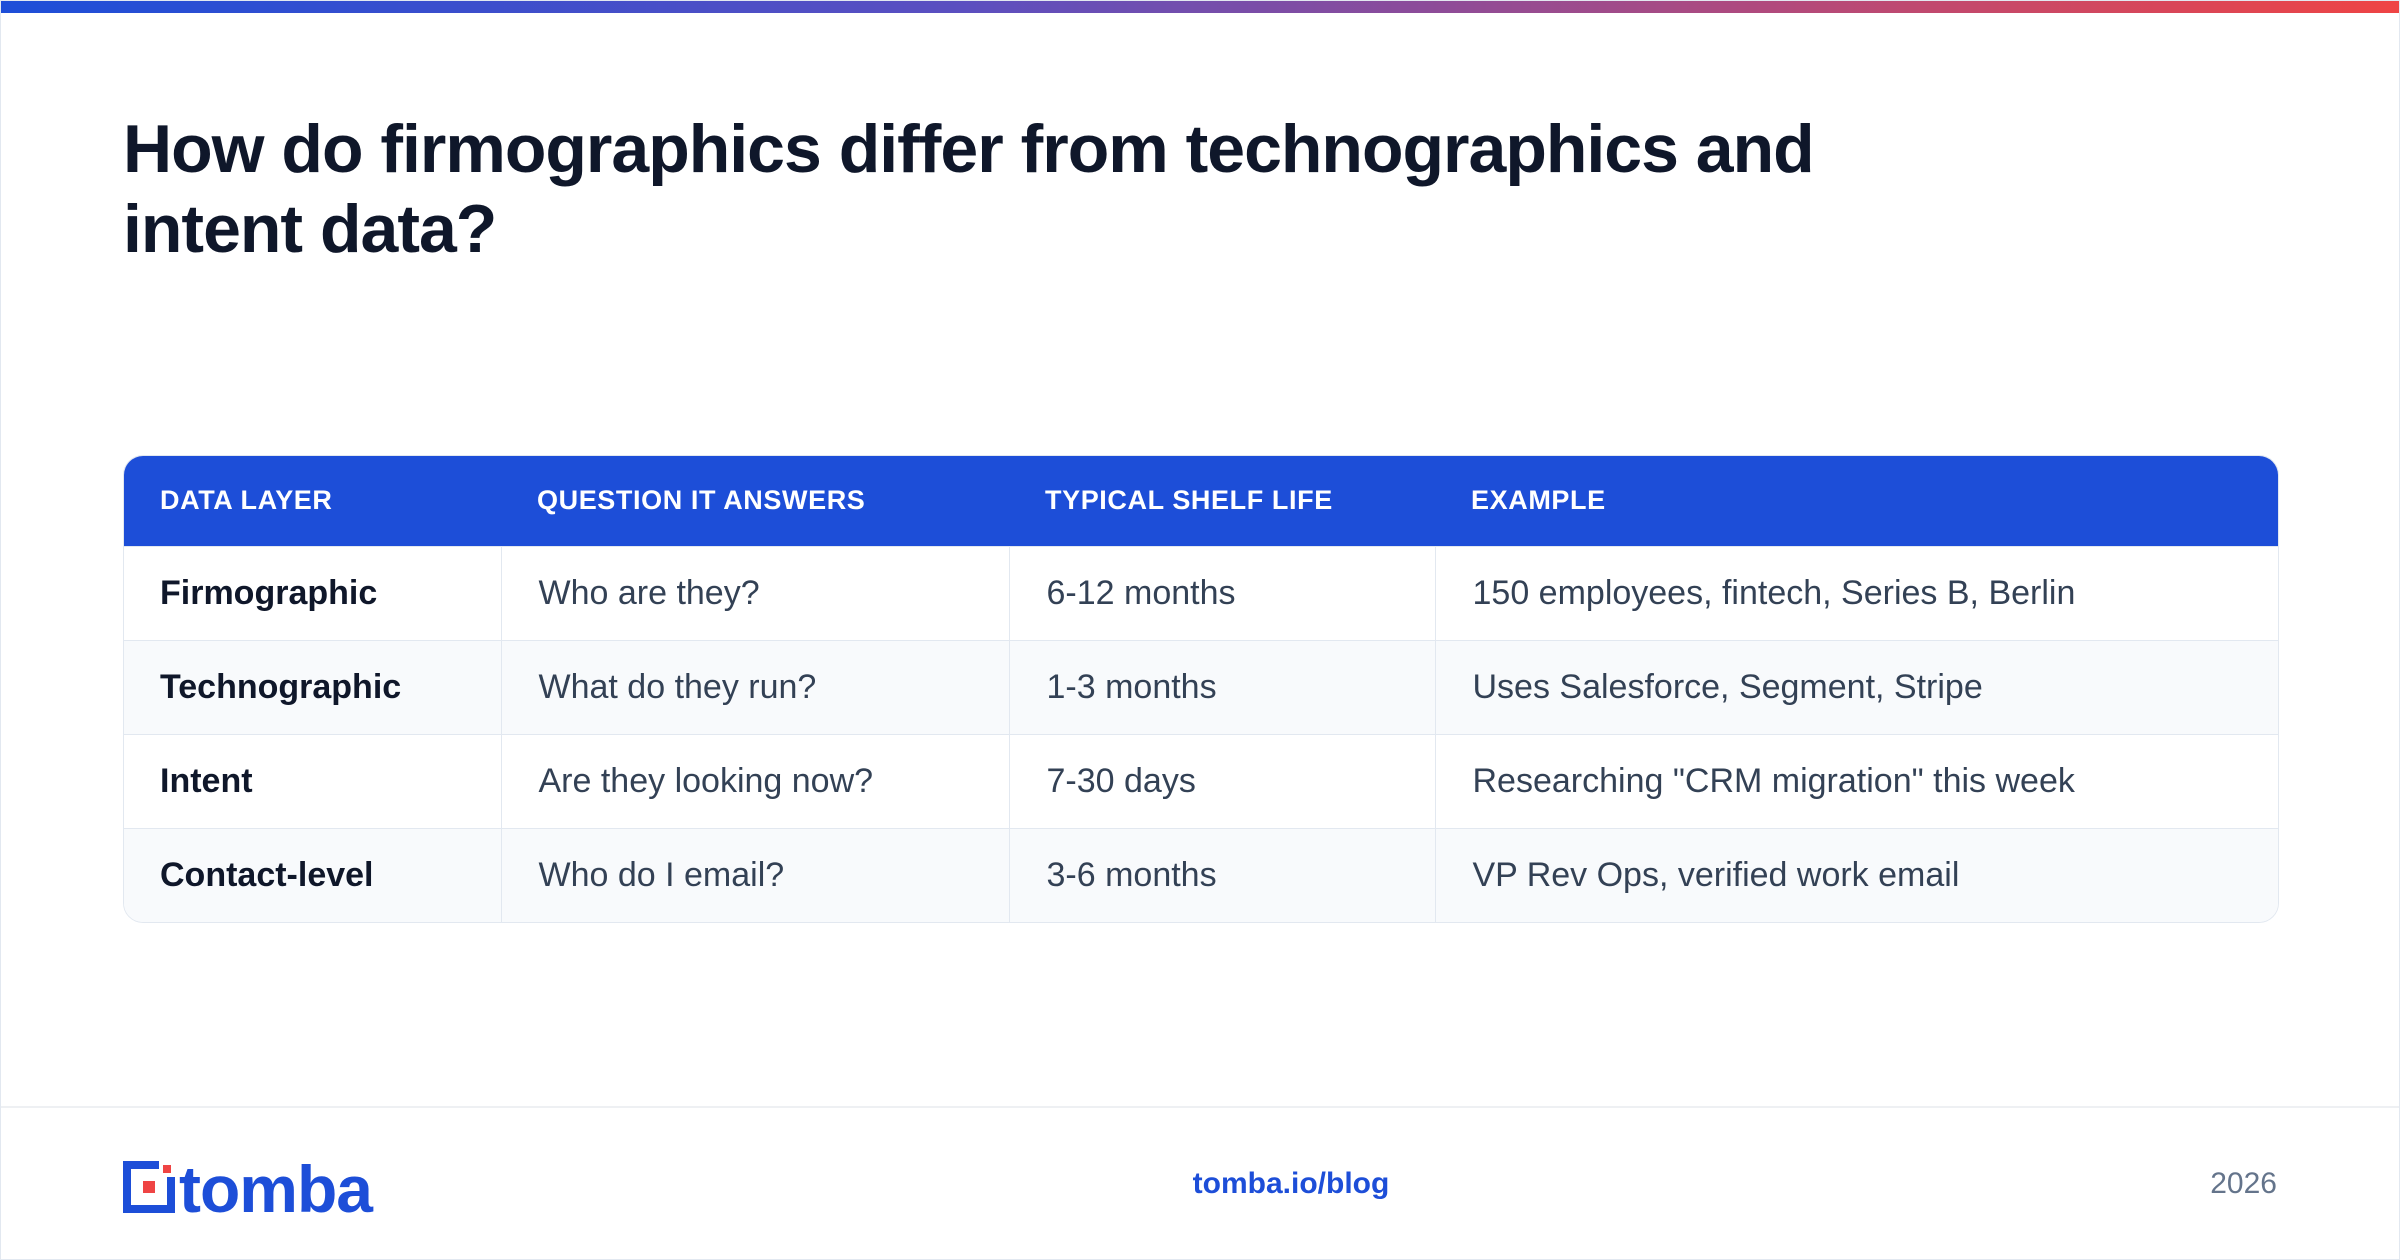 The height and width of the screenshot is (1260, 2400). Describe the element at coordinates (1856, 780) in the screenshot. I see `cell-example: Researching "CRM migration" this week` at that location.